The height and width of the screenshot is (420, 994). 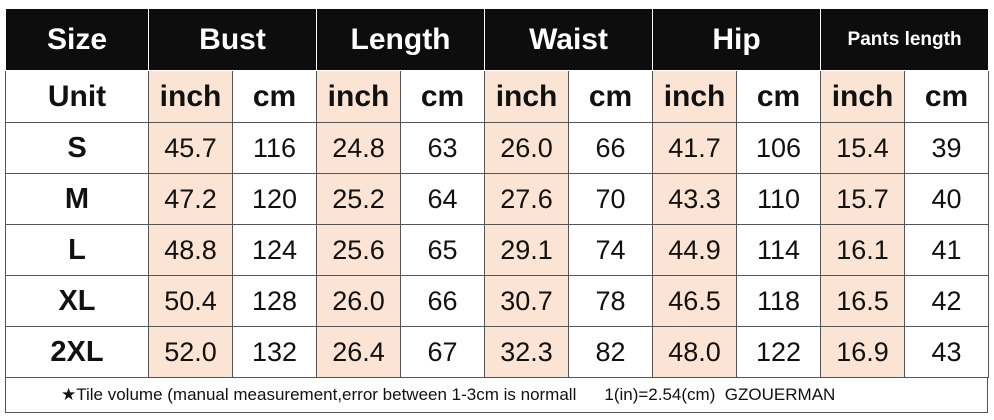 What do you see at coordinates (190, 250) in the screenshot?
I see `measure-cell: 48.8` at bounding box center [190, 250].